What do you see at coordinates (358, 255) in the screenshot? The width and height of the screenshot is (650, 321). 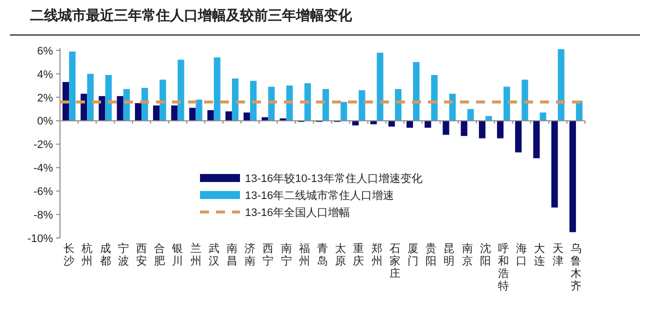 I see `x-tick-label: 重庆` at bounding box center [358, 255].